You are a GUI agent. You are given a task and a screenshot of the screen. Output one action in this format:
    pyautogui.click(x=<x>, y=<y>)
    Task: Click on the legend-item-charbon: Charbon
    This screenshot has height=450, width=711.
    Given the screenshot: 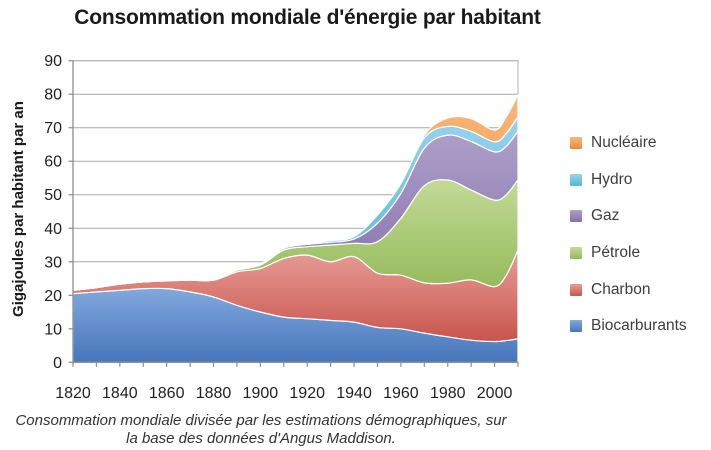 What is the action you would take?
    pyautogui.click(x=640, y=289)
    